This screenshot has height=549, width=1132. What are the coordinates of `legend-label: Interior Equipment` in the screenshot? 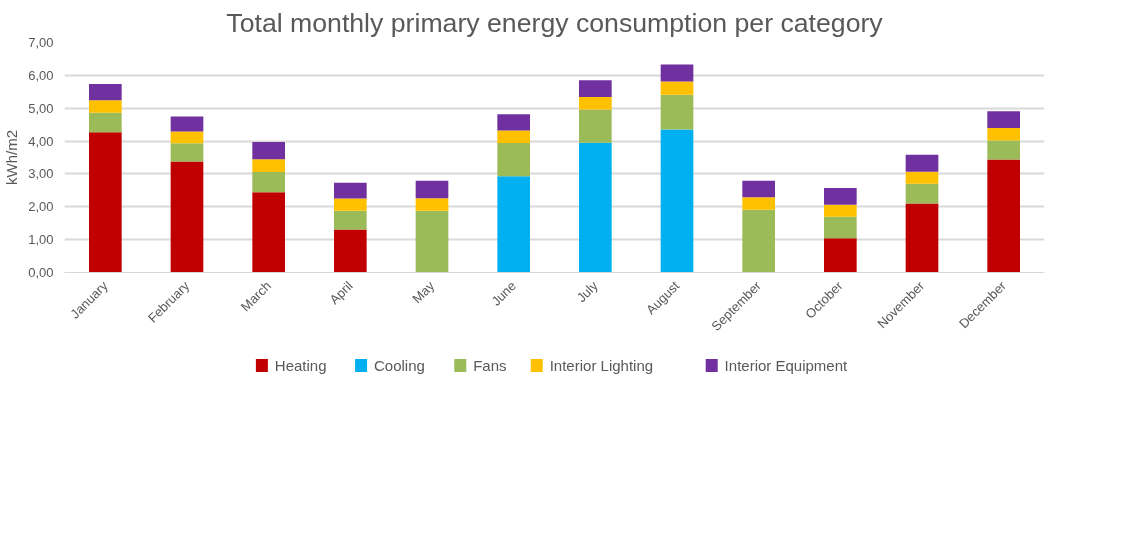 It's located at (786, 365).